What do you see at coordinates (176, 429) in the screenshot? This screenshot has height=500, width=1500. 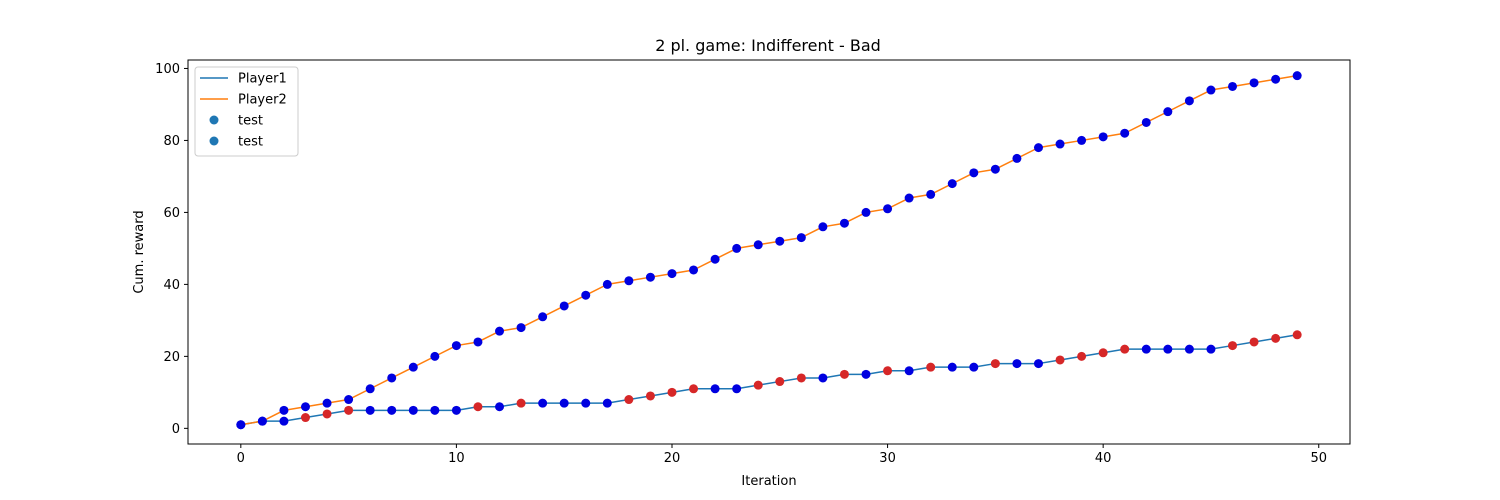 I see `y-tick-label: 0` at bounding box center [176, 429].